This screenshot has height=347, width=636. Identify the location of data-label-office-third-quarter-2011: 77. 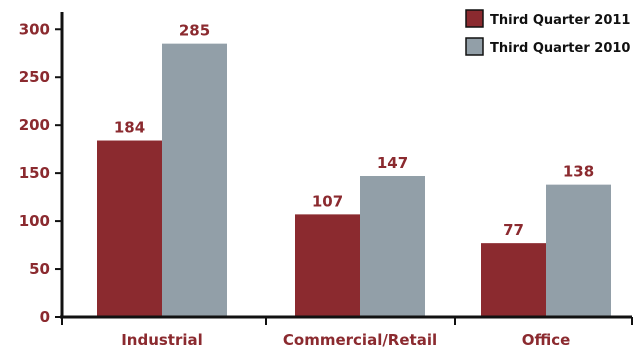
(513, 230).